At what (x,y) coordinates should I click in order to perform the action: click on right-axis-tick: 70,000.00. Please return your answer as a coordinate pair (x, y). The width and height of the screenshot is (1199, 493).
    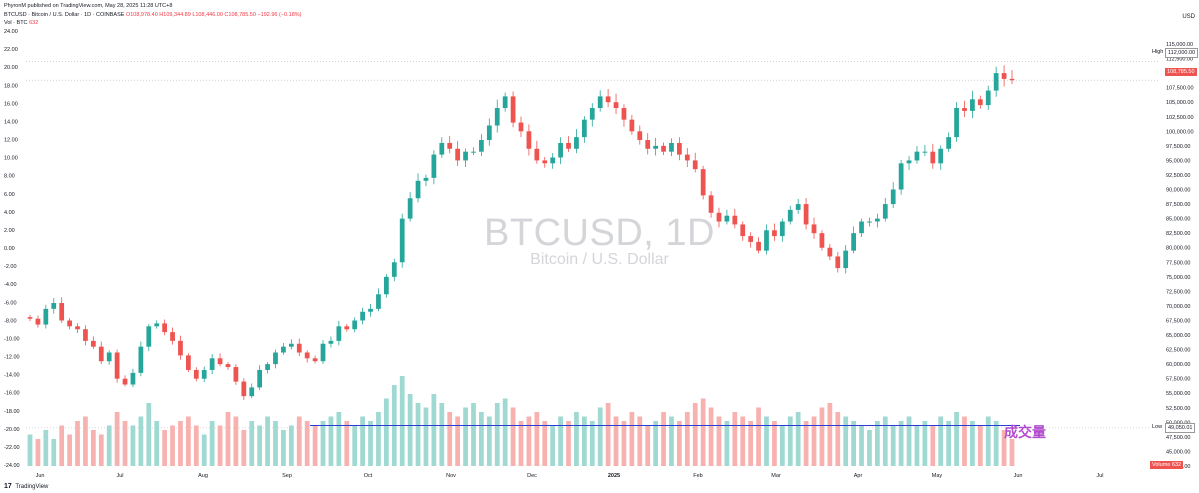
    Looking at the image, I should click on (1178, 307).